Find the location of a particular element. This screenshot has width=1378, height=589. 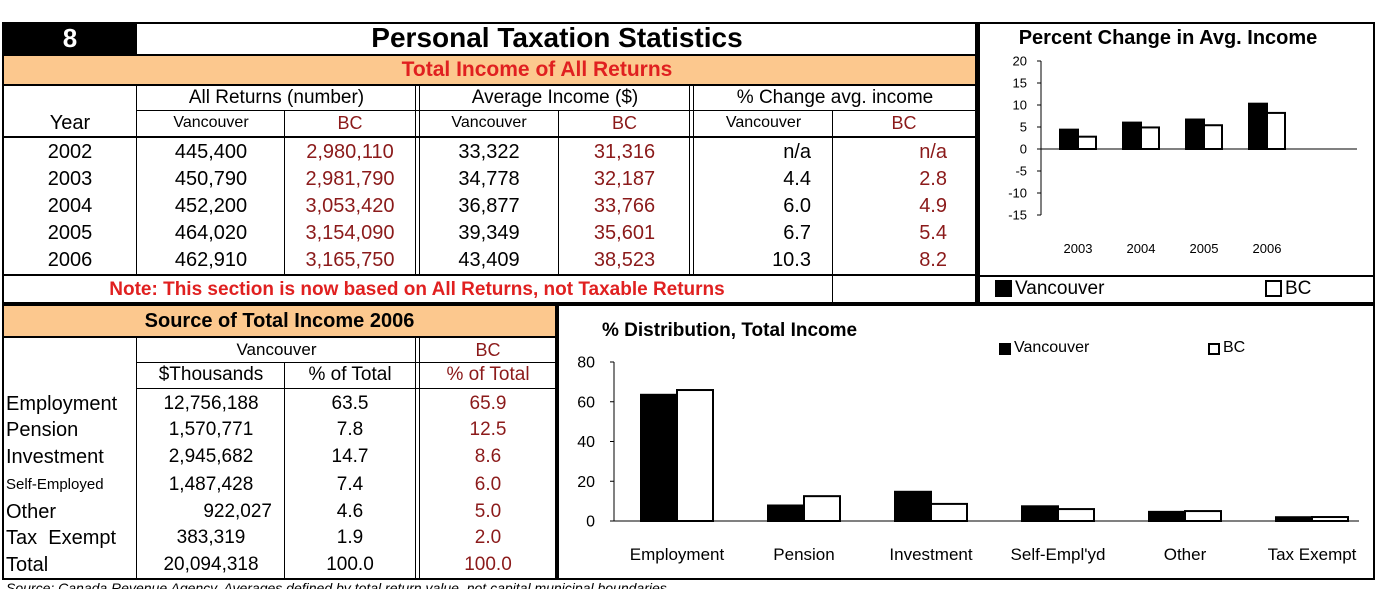

source-bc-label: BC is located at coordinates (488, 350).